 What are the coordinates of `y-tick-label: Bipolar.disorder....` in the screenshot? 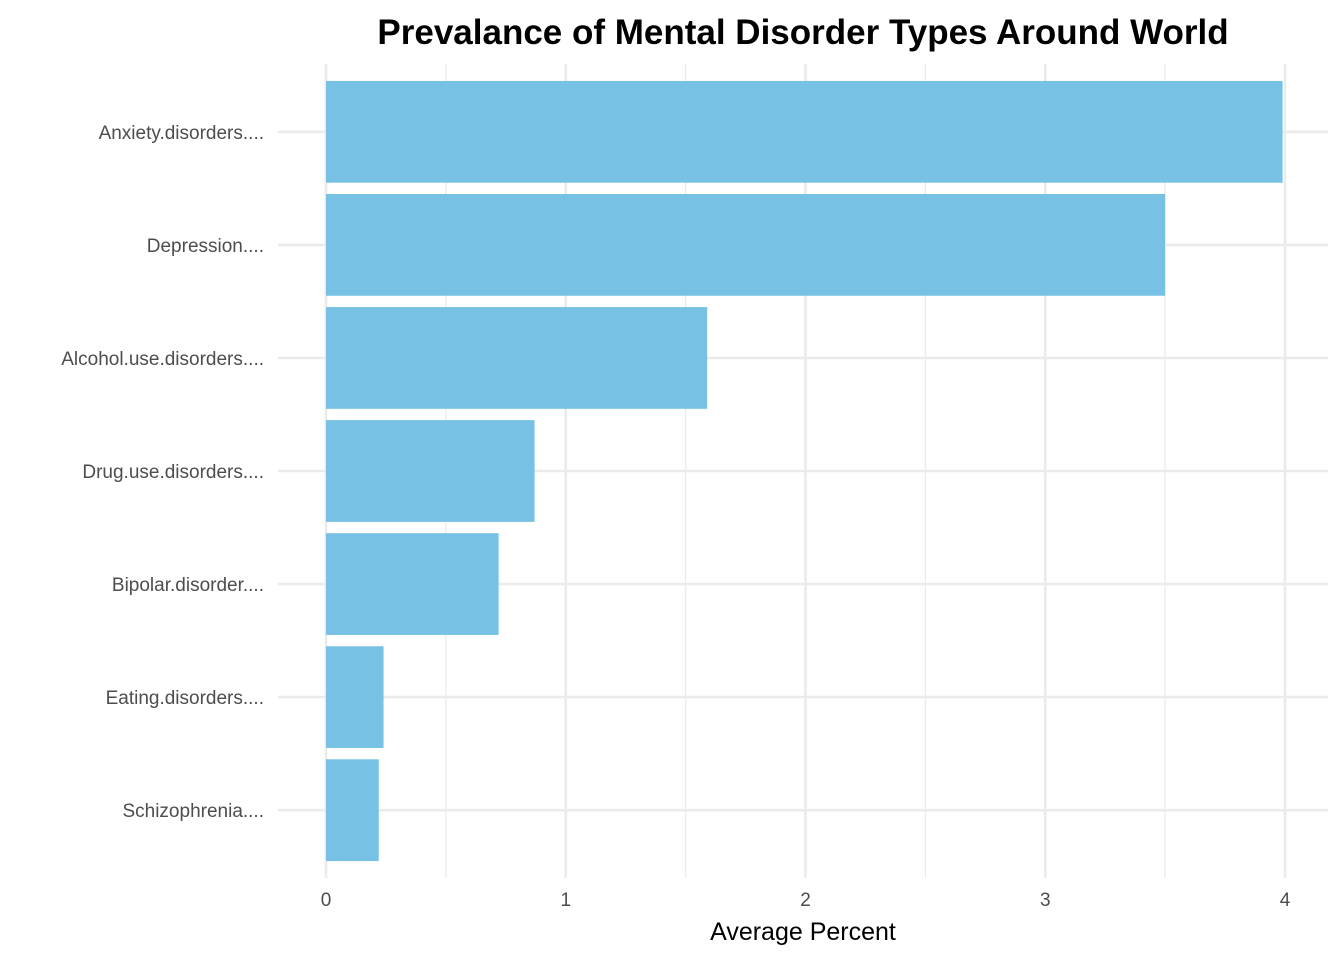 It's located at (188, 585).